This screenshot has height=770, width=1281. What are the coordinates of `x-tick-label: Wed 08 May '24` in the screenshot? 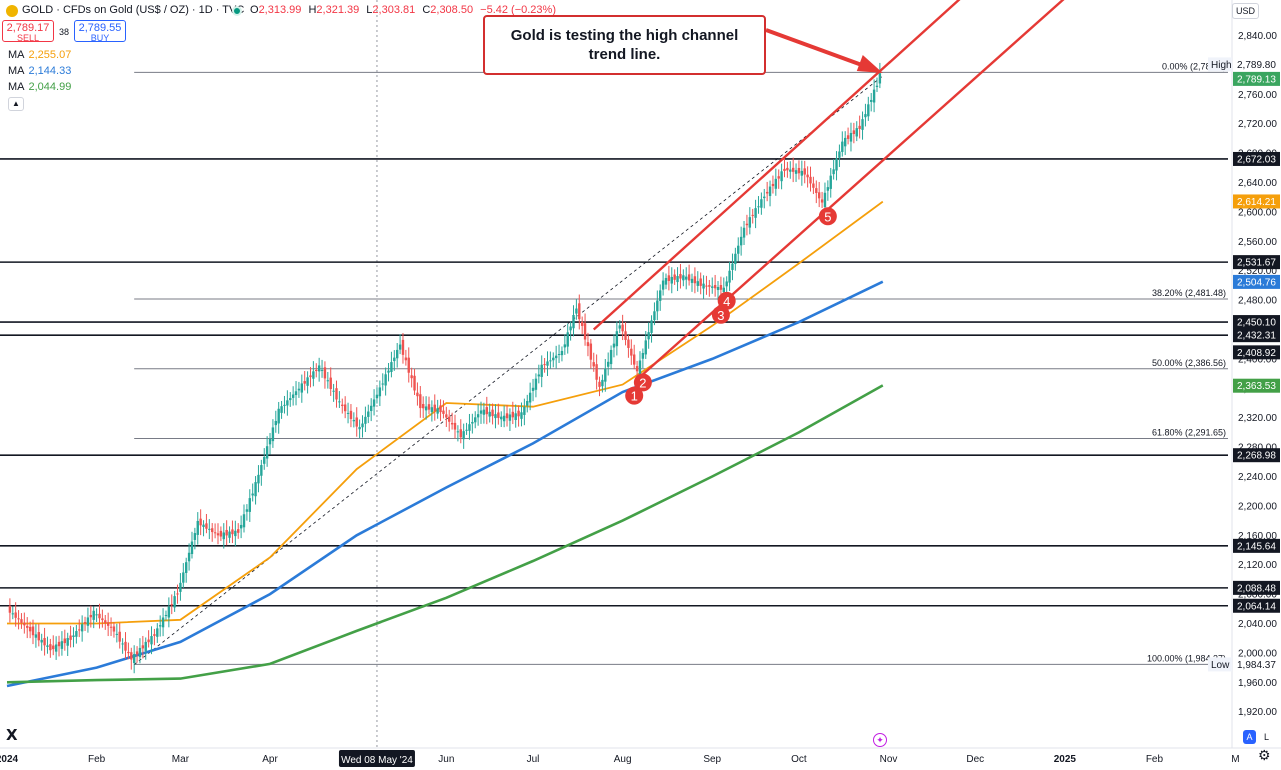 It's located at (377, 760).